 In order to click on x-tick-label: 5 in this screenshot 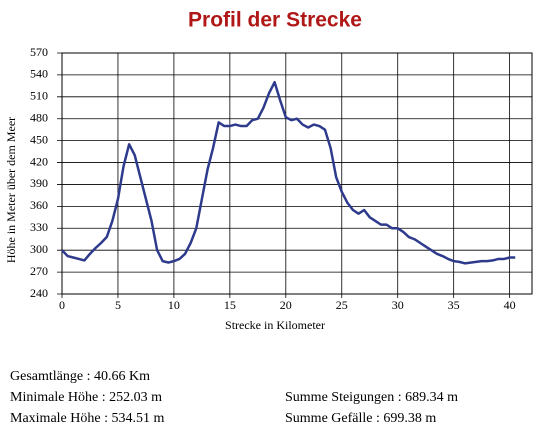, I will do `click(118, 305)`.